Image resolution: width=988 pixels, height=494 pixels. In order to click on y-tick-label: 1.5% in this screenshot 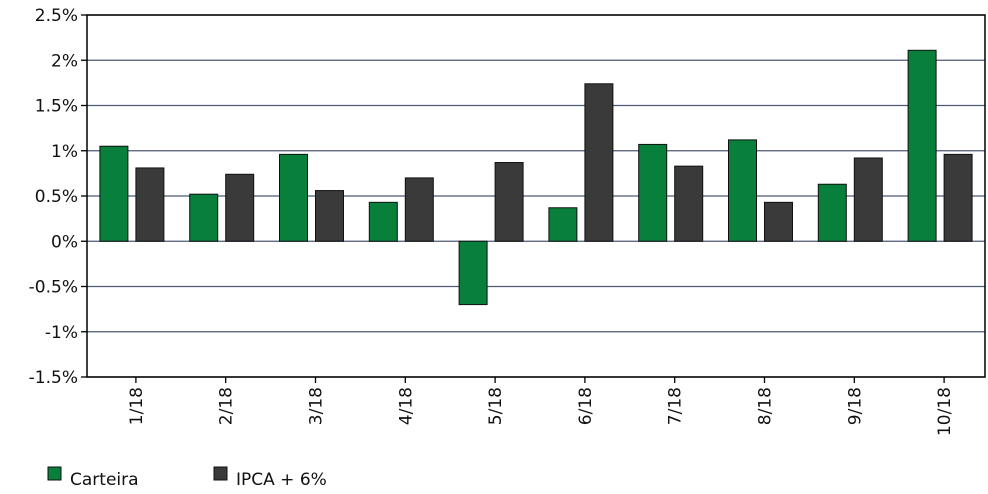, I will do `click(56, 107)`.